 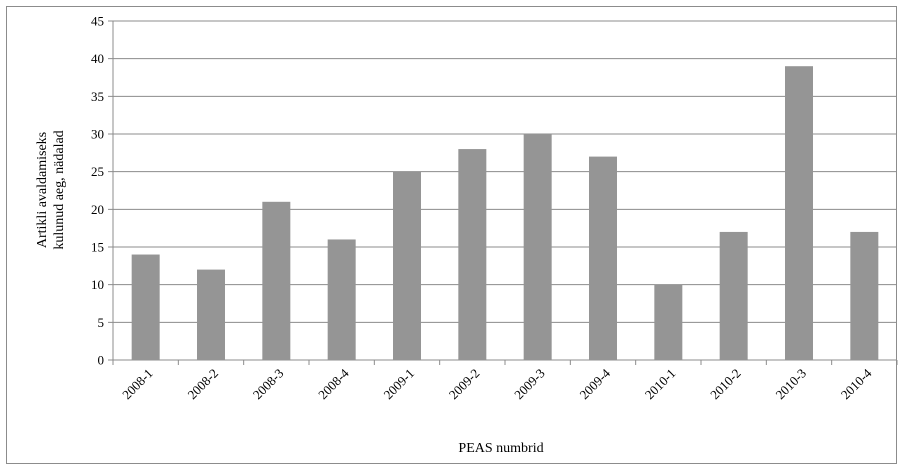 I want to click on x-tick-label: 2009-2, so click(x=464, y=384).